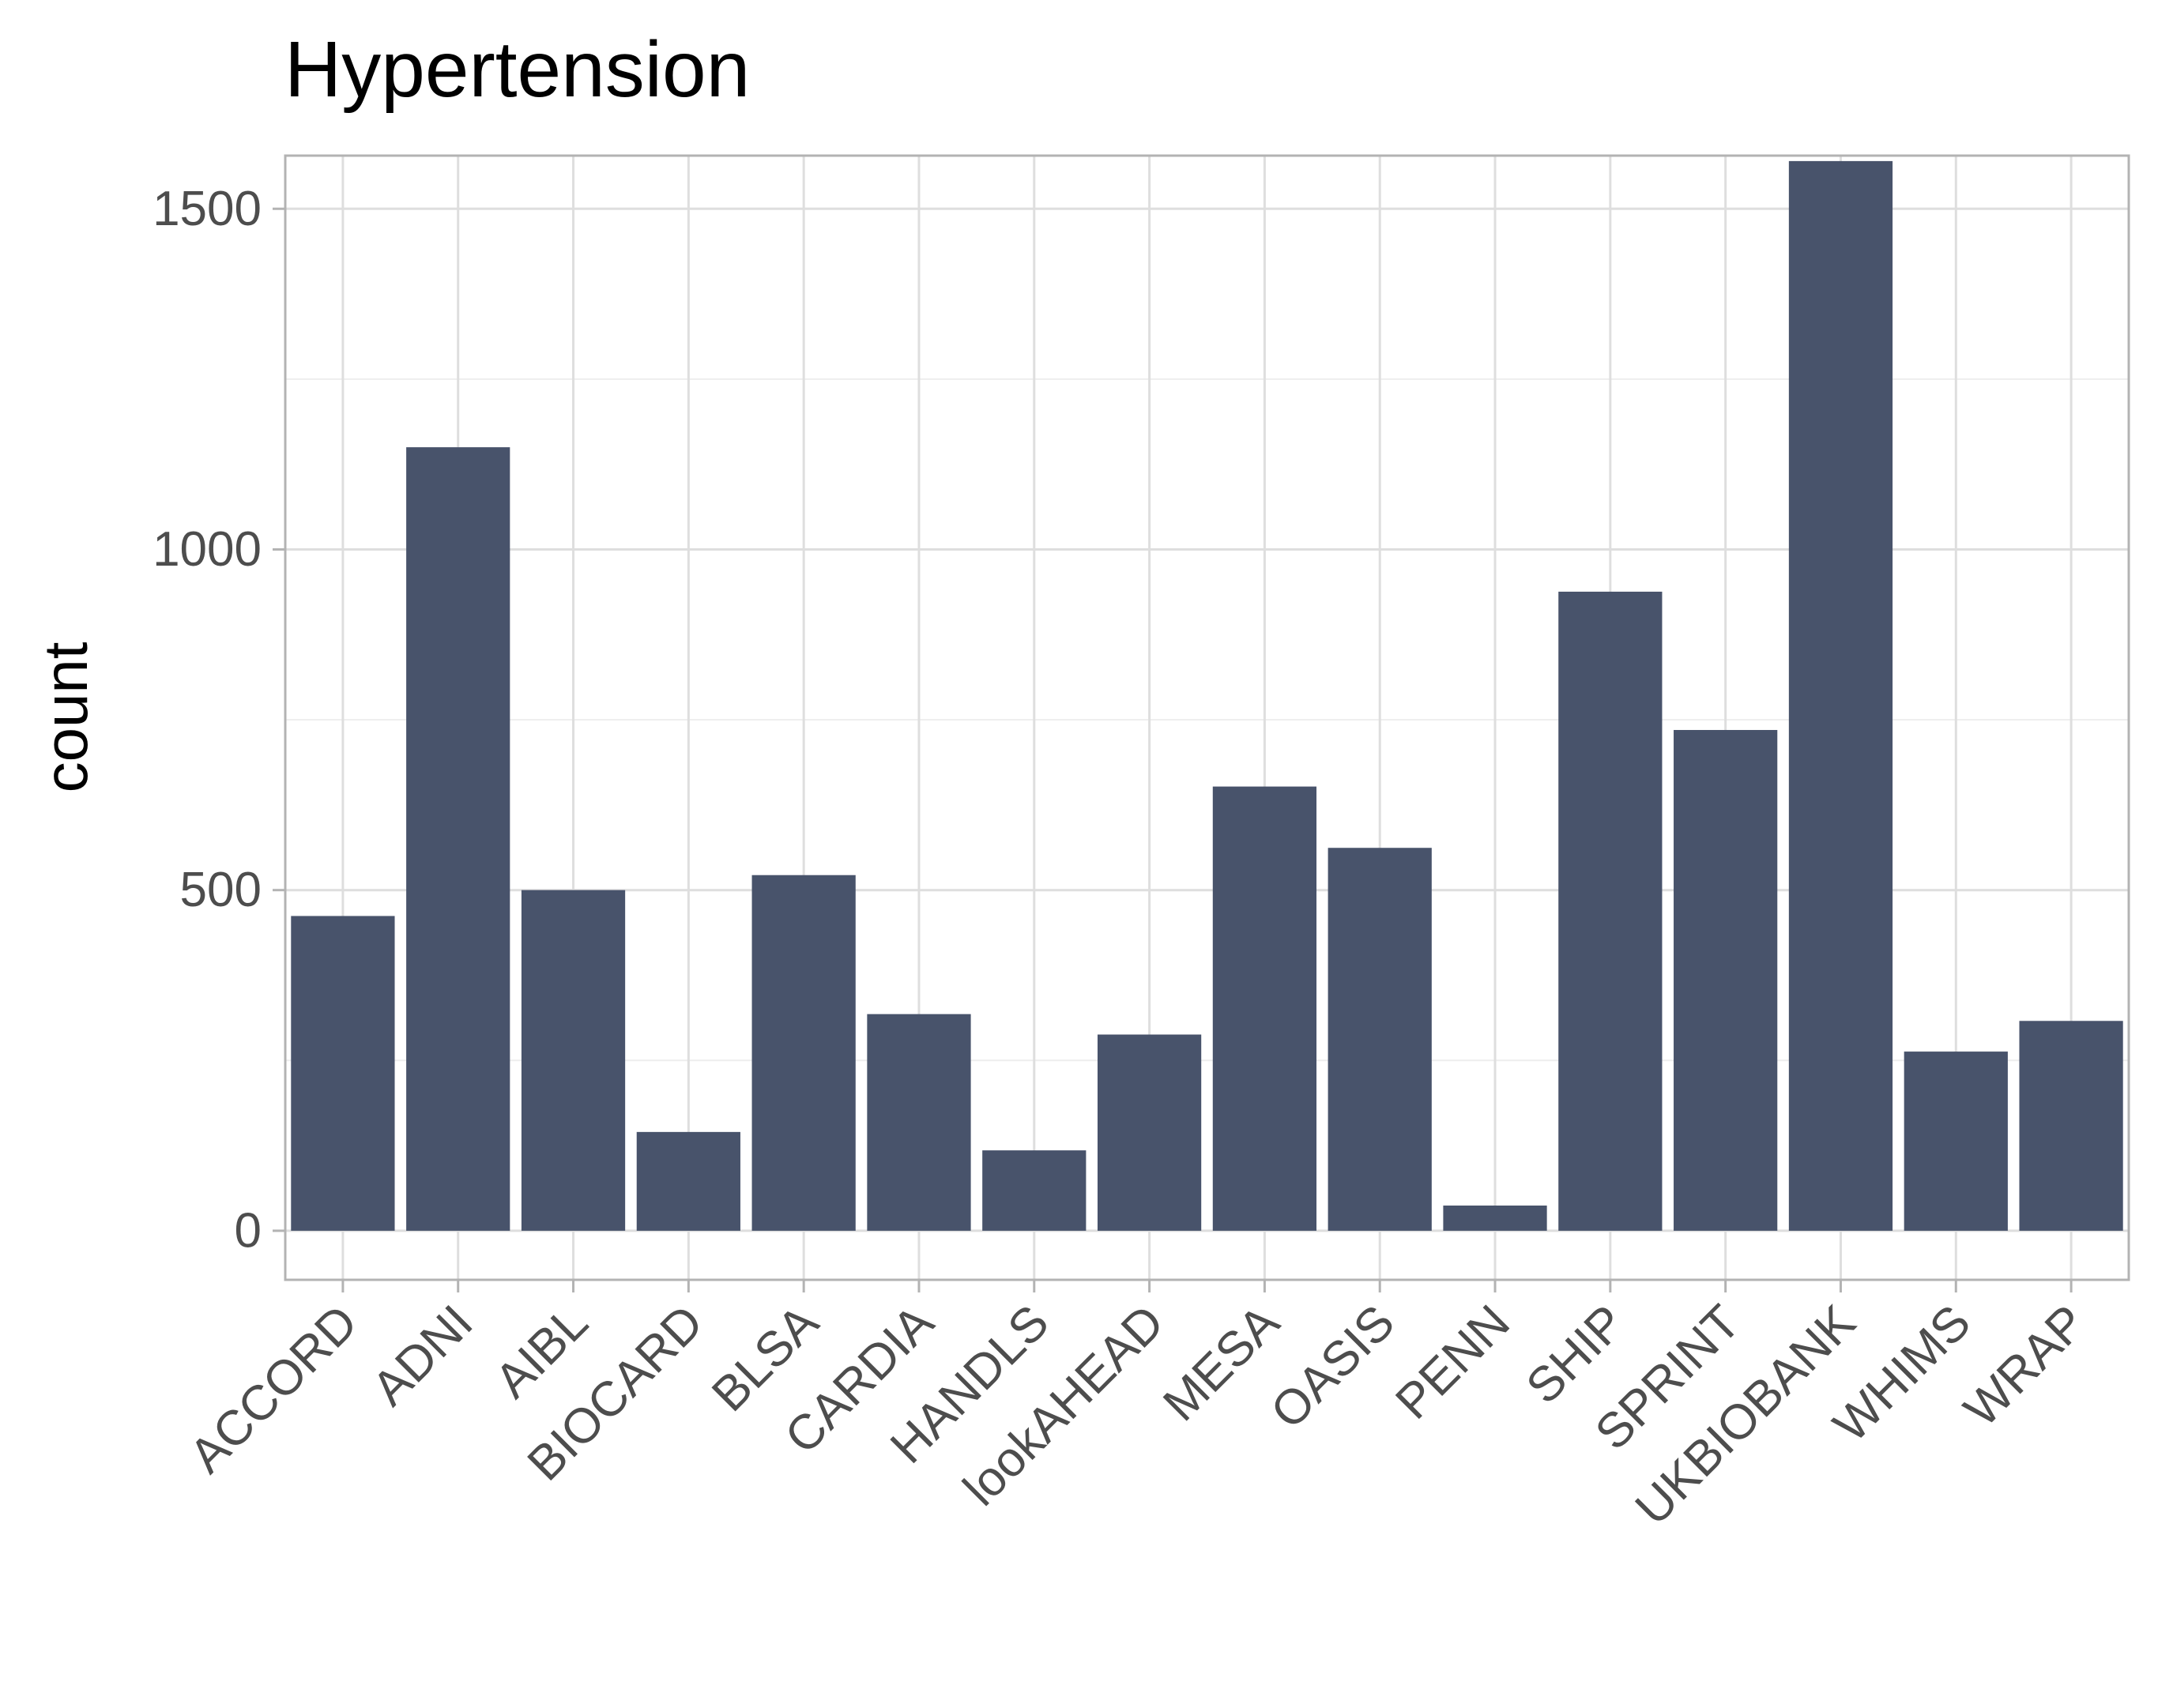 This screenshot has height=1708, width=2158. I want to click on bar-handls, so click(1034, 1190).